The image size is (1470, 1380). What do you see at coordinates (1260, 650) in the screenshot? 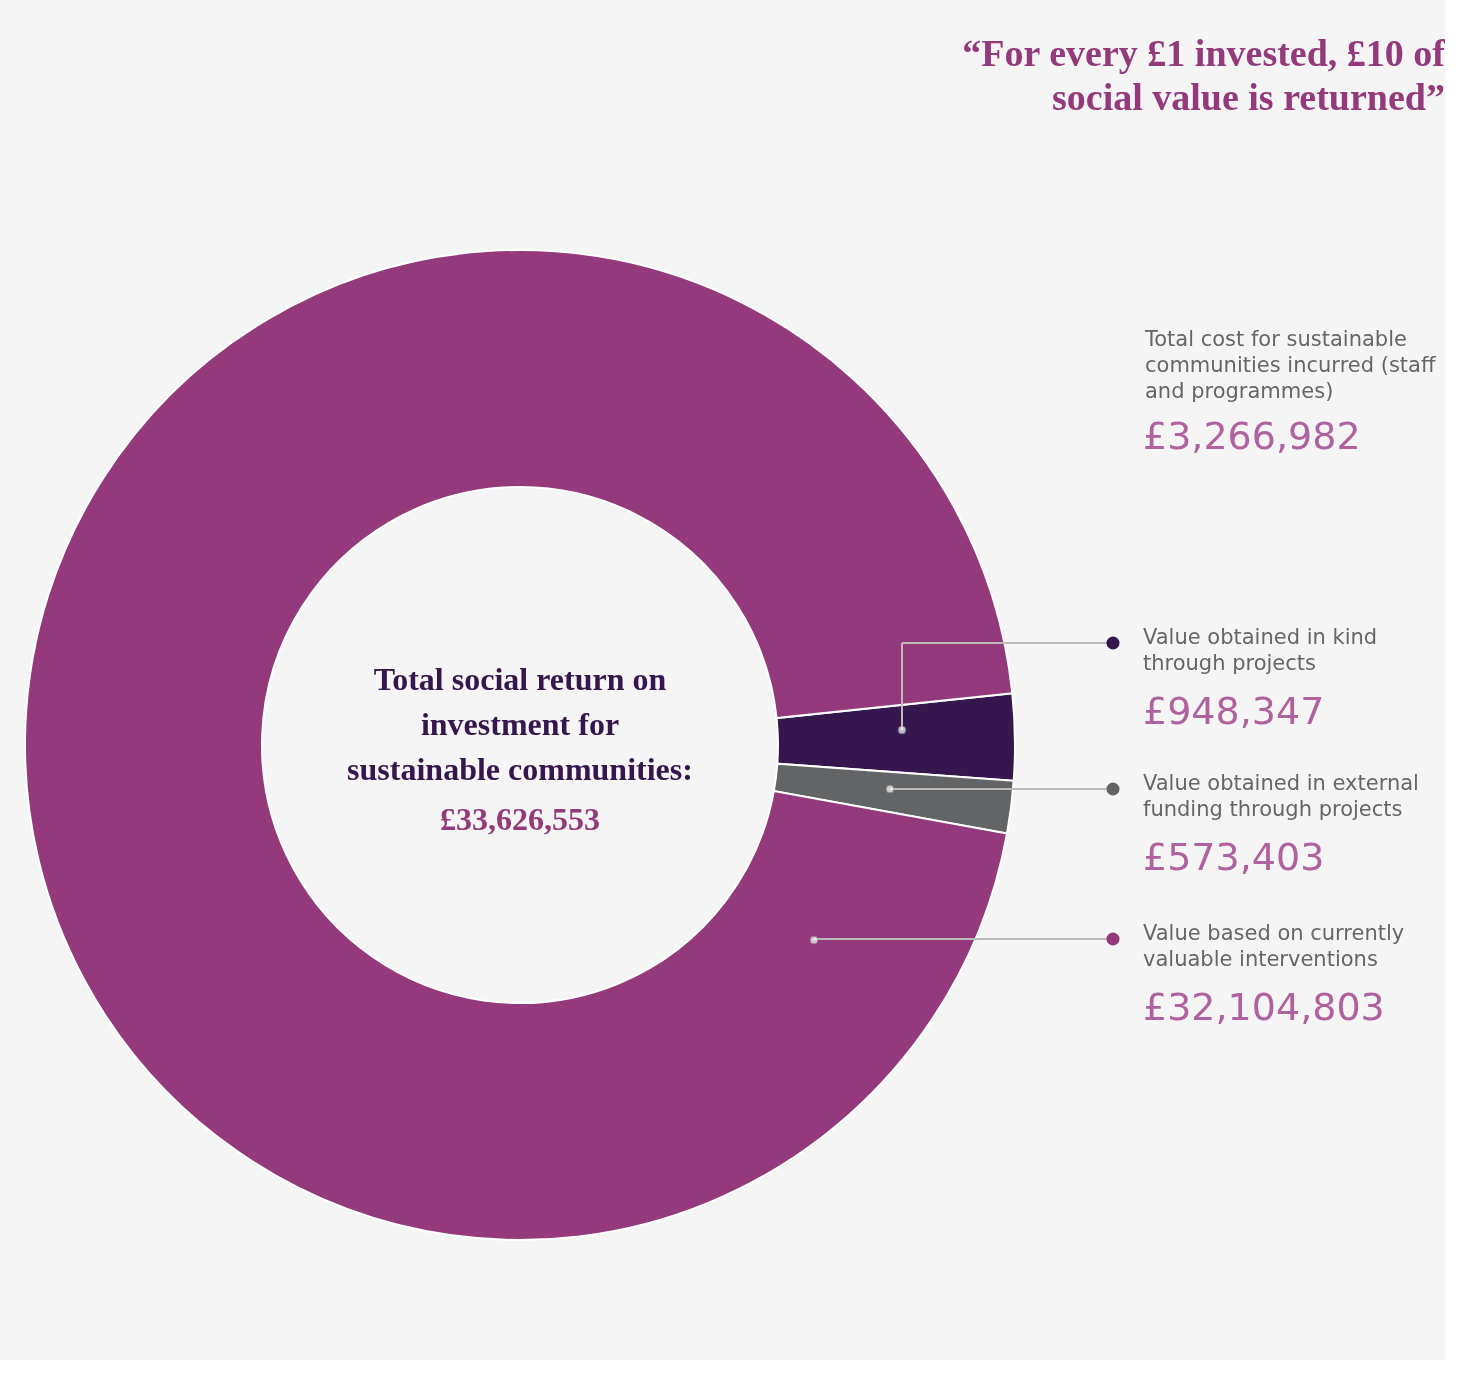
I see `legend-label: Value obtained in kind through projects` at bounding box center [1260, 650].